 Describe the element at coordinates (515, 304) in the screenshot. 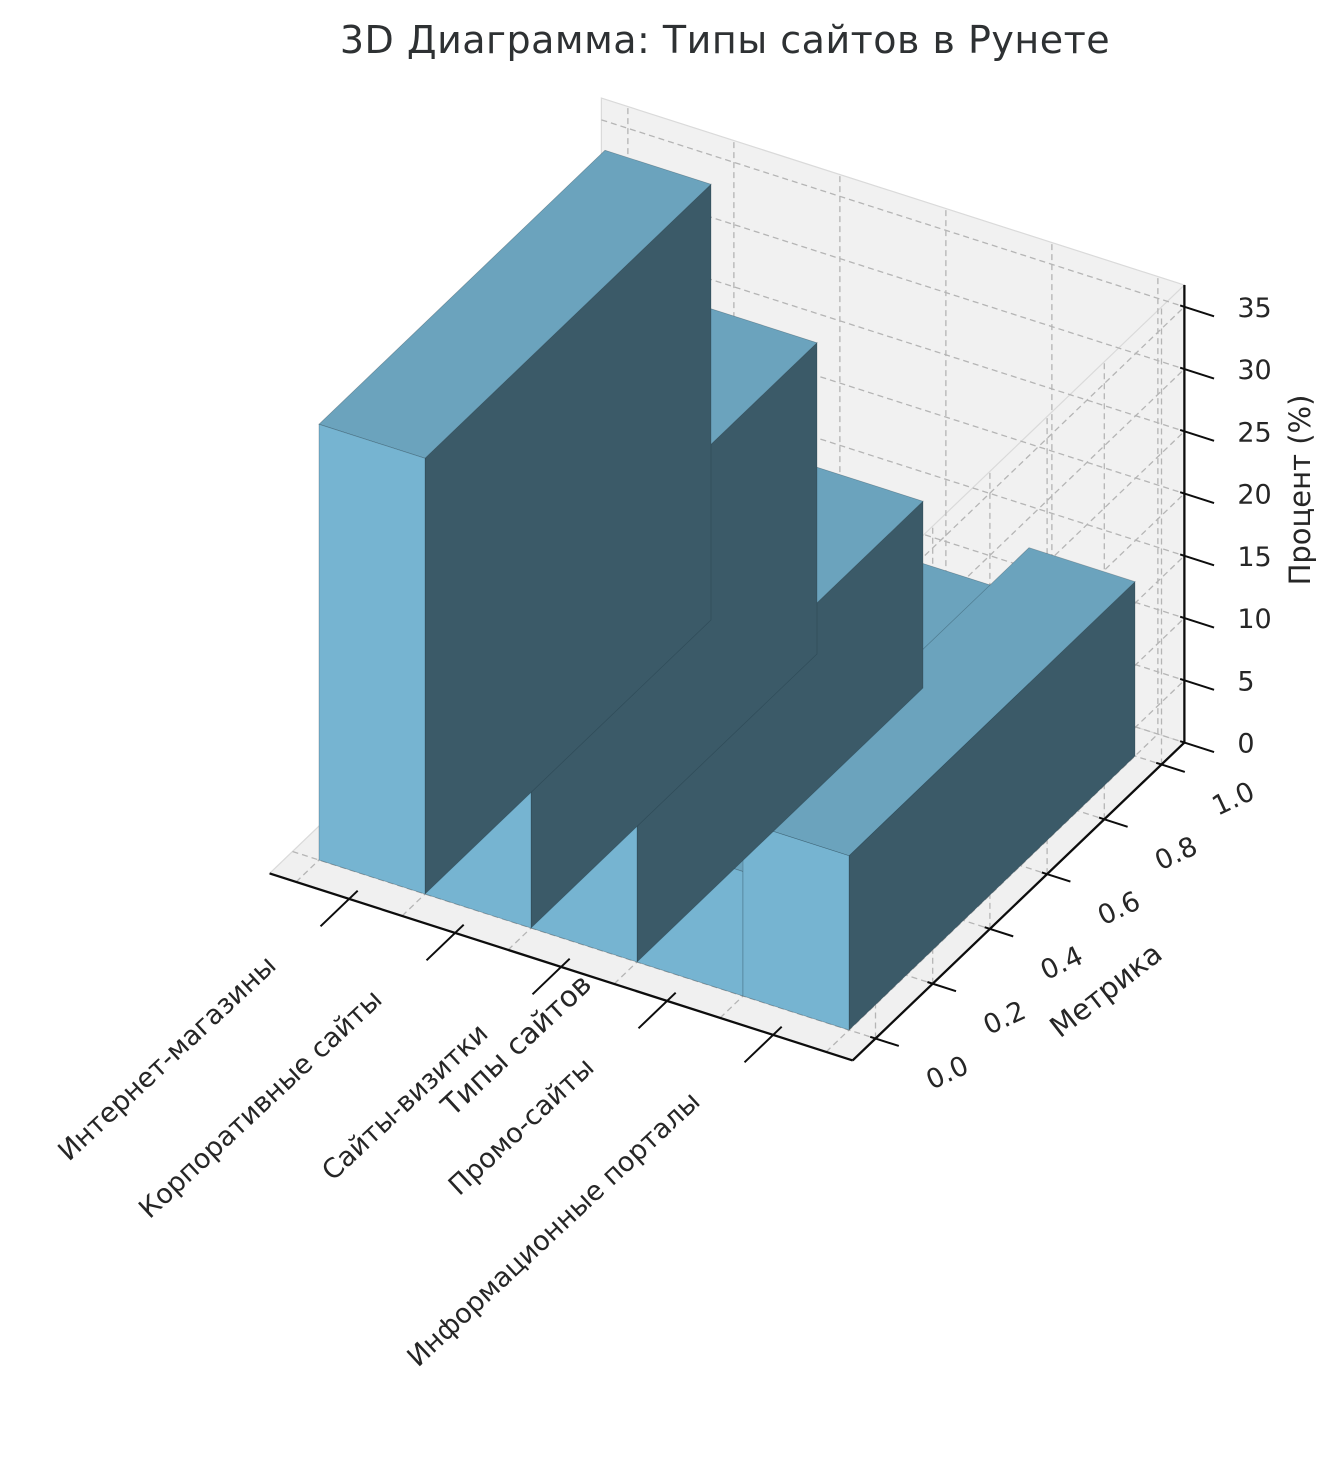

I see `bar-top-face` at that location.